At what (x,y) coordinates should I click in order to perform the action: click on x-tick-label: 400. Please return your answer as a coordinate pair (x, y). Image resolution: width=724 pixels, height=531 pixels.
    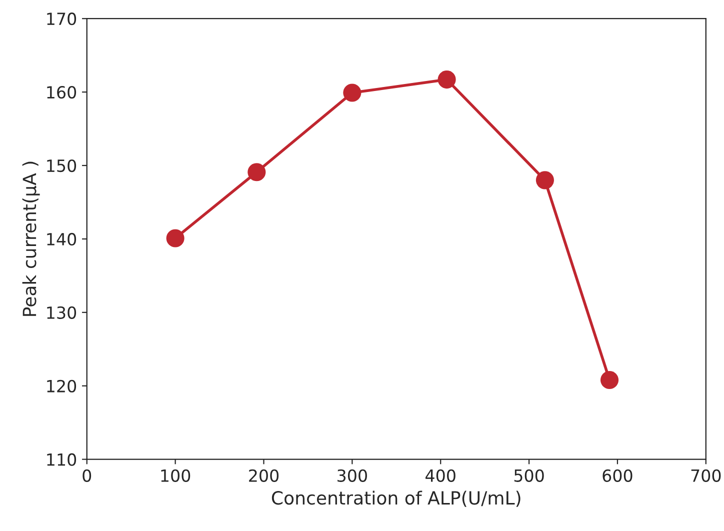
    Looking at the image, I should click on (441, 475).